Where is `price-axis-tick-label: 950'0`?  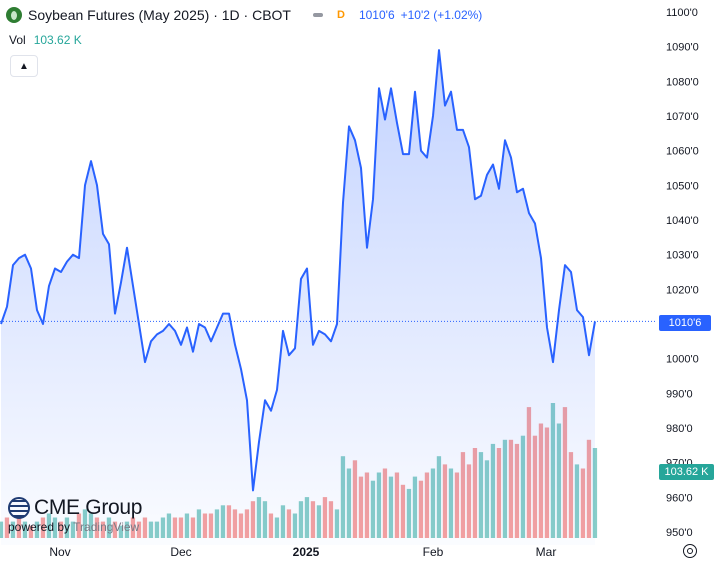
price-axis-tick-label: 950'0 is located at coordinates (679, 533).